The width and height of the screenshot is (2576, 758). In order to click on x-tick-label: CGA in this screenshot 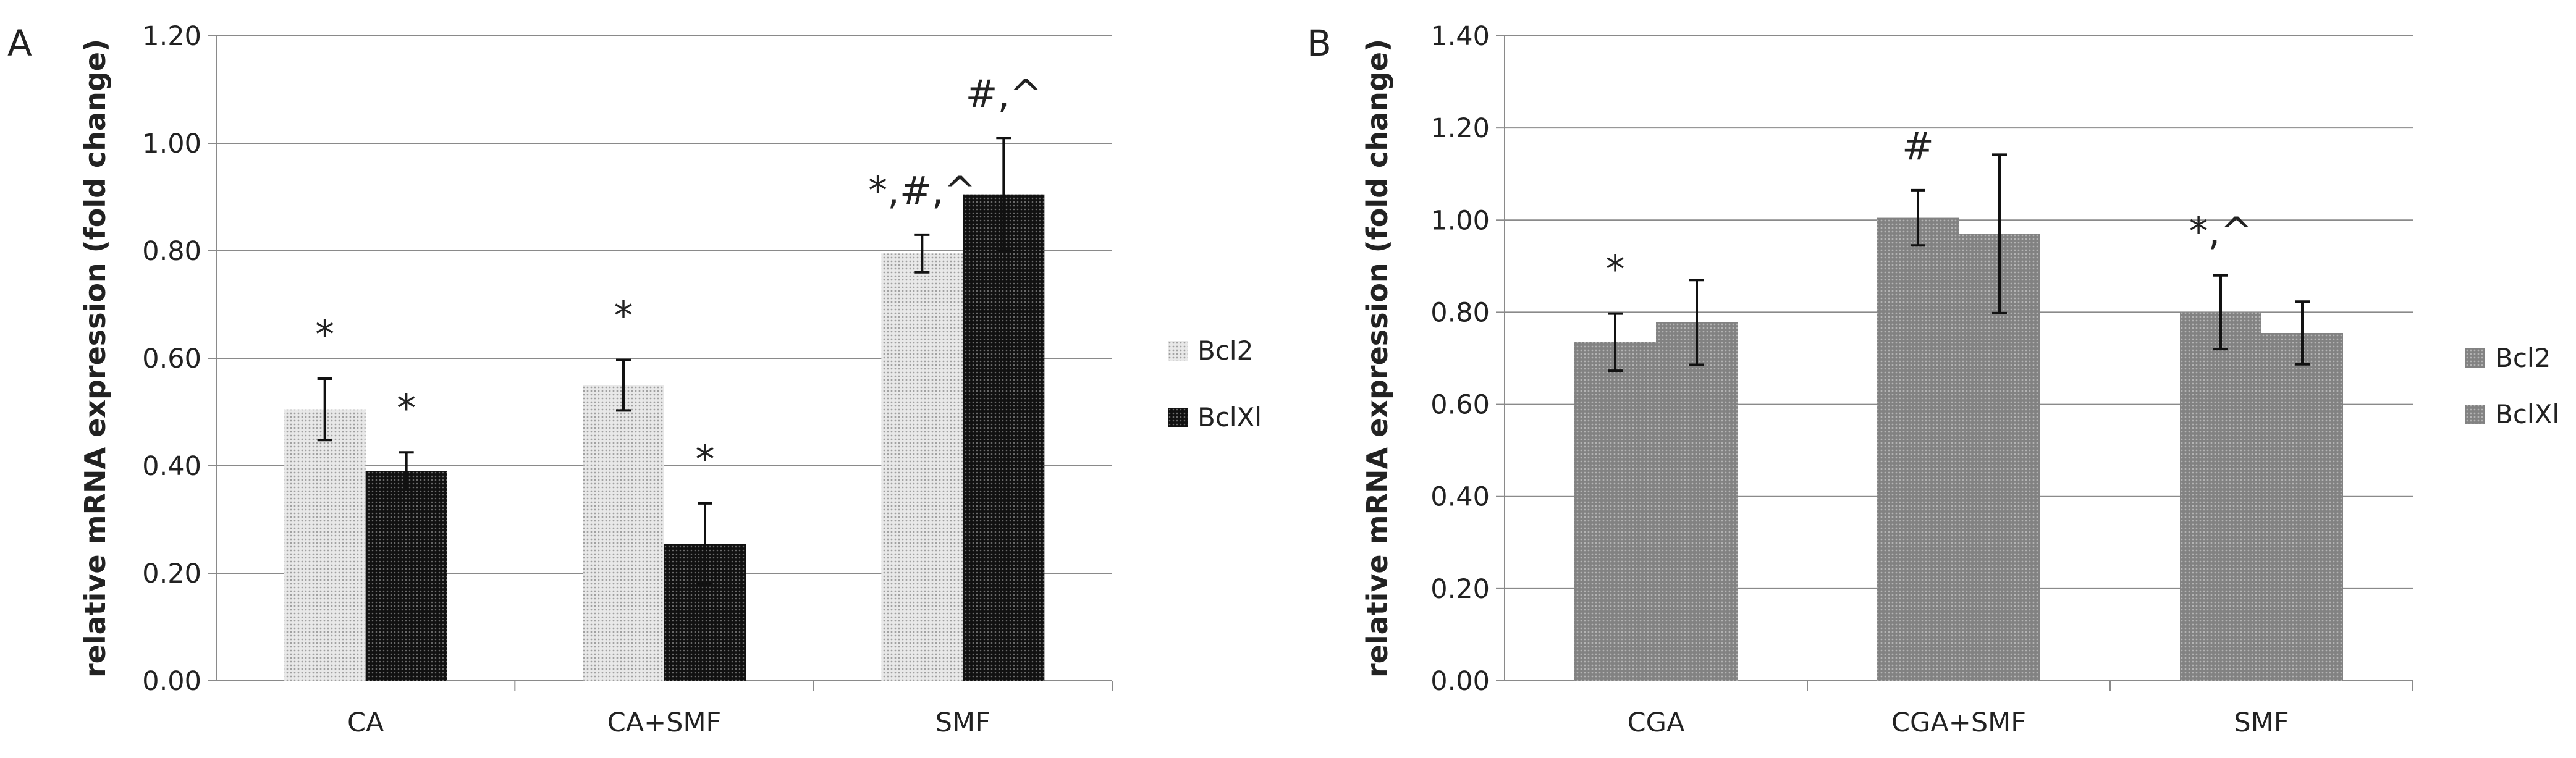, I will do `click(1656, 722)`.